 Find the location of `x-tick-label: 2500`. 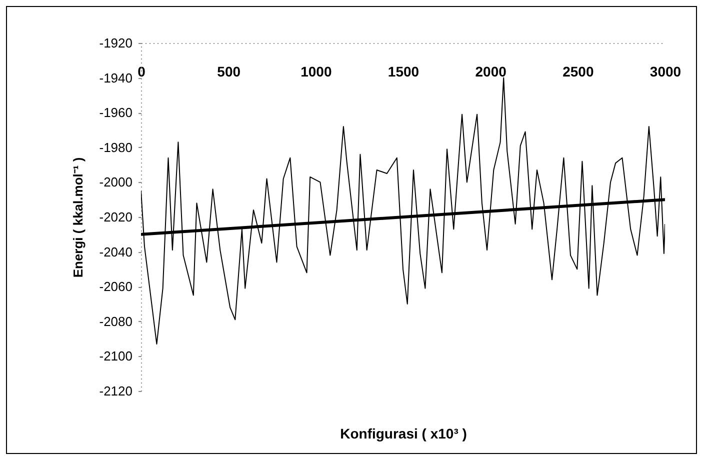

x-tick-label: 2500 is located at coordinates (578, 72).